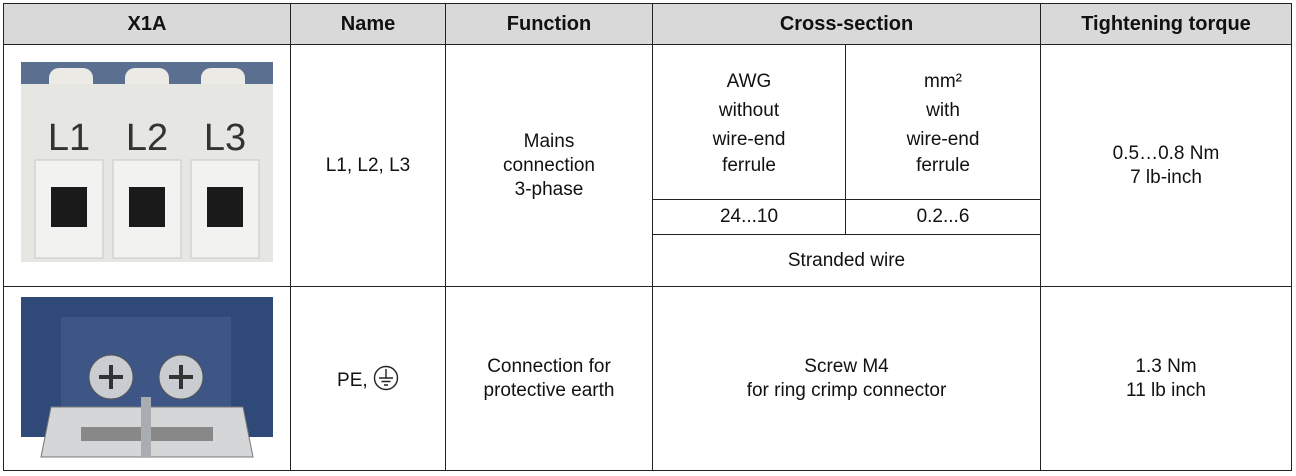  I want to click on image-cell, so click(147, 378).